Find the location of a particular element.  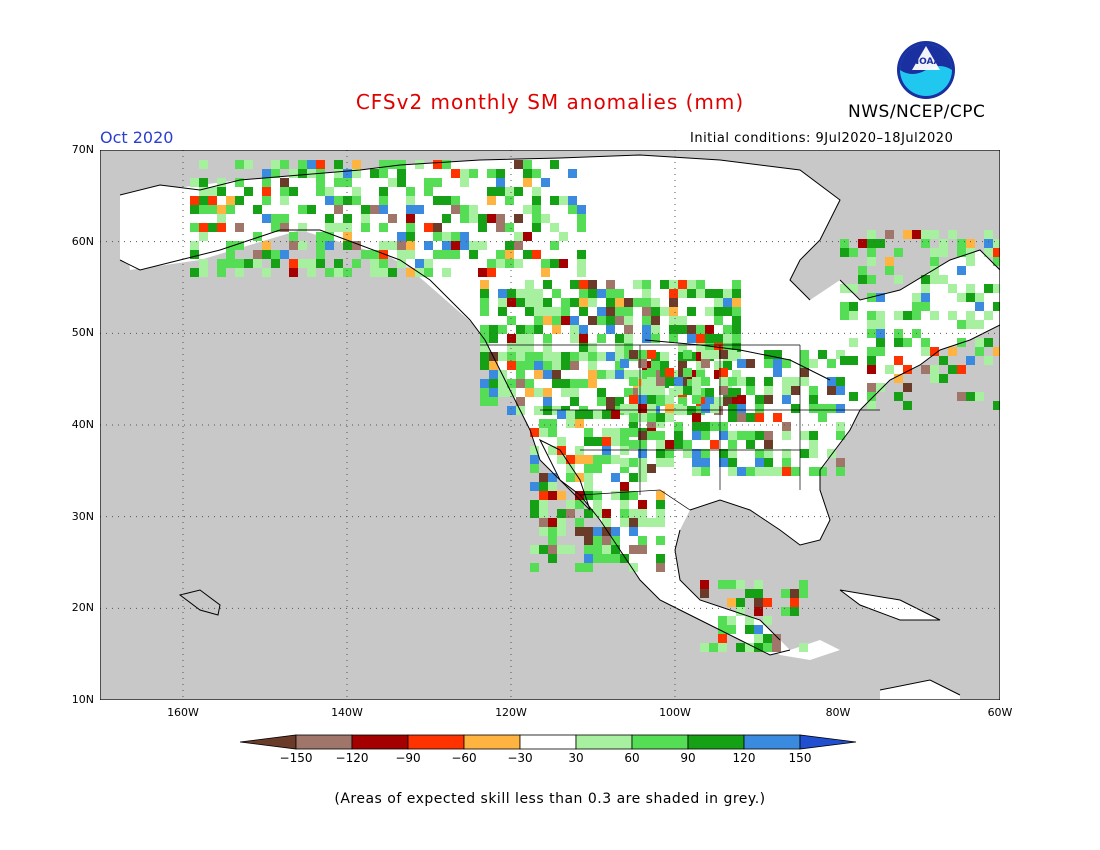

chart-title: CFSv2 monthly SM anomalies (mm) is located at coordinates (550, 102).